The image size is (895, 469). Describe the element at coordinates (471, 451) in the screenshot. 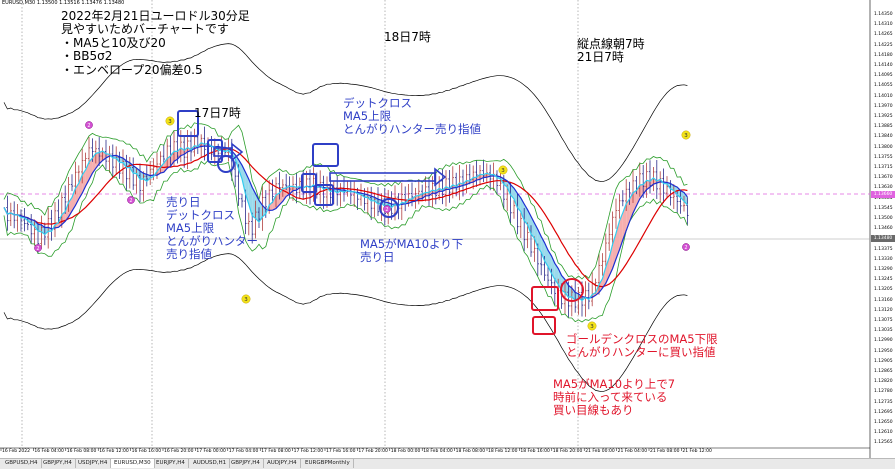

I see `time-tick-label: 18 Feb 08:00` at that location.